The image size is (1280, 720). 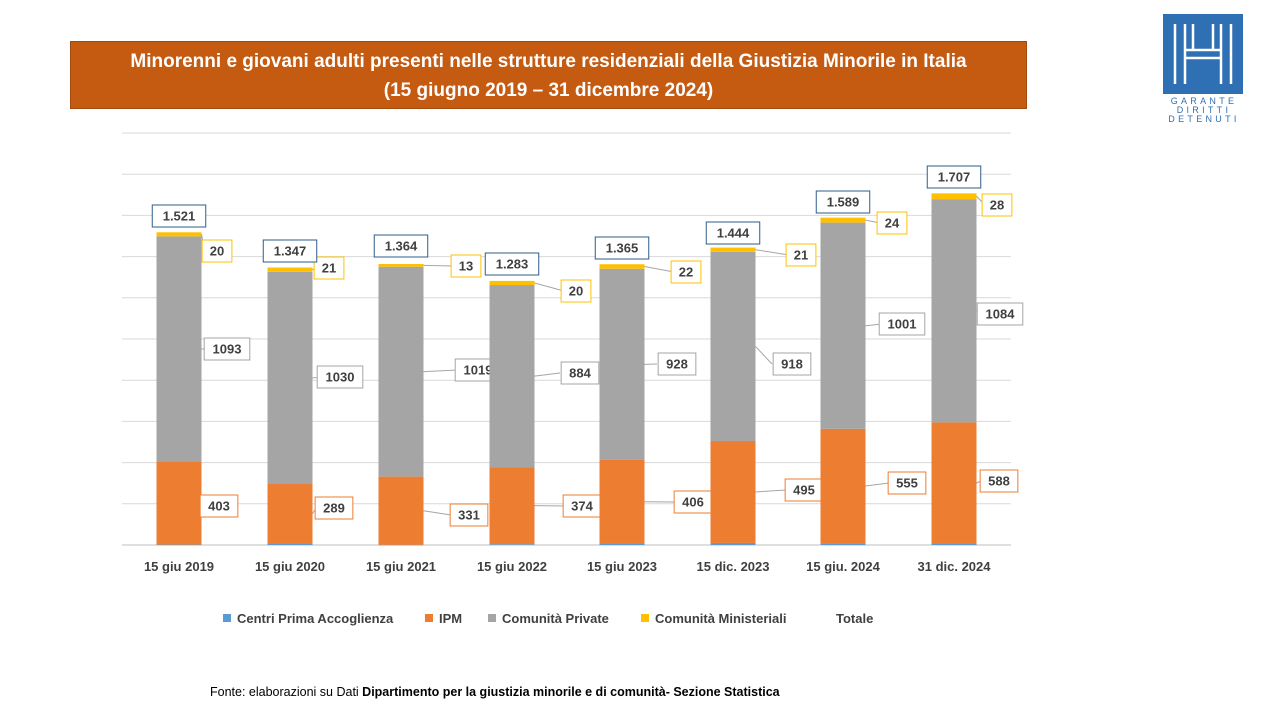 I want to click on x-tick-label: 15 giu 2022, so click(x=512, y=566).